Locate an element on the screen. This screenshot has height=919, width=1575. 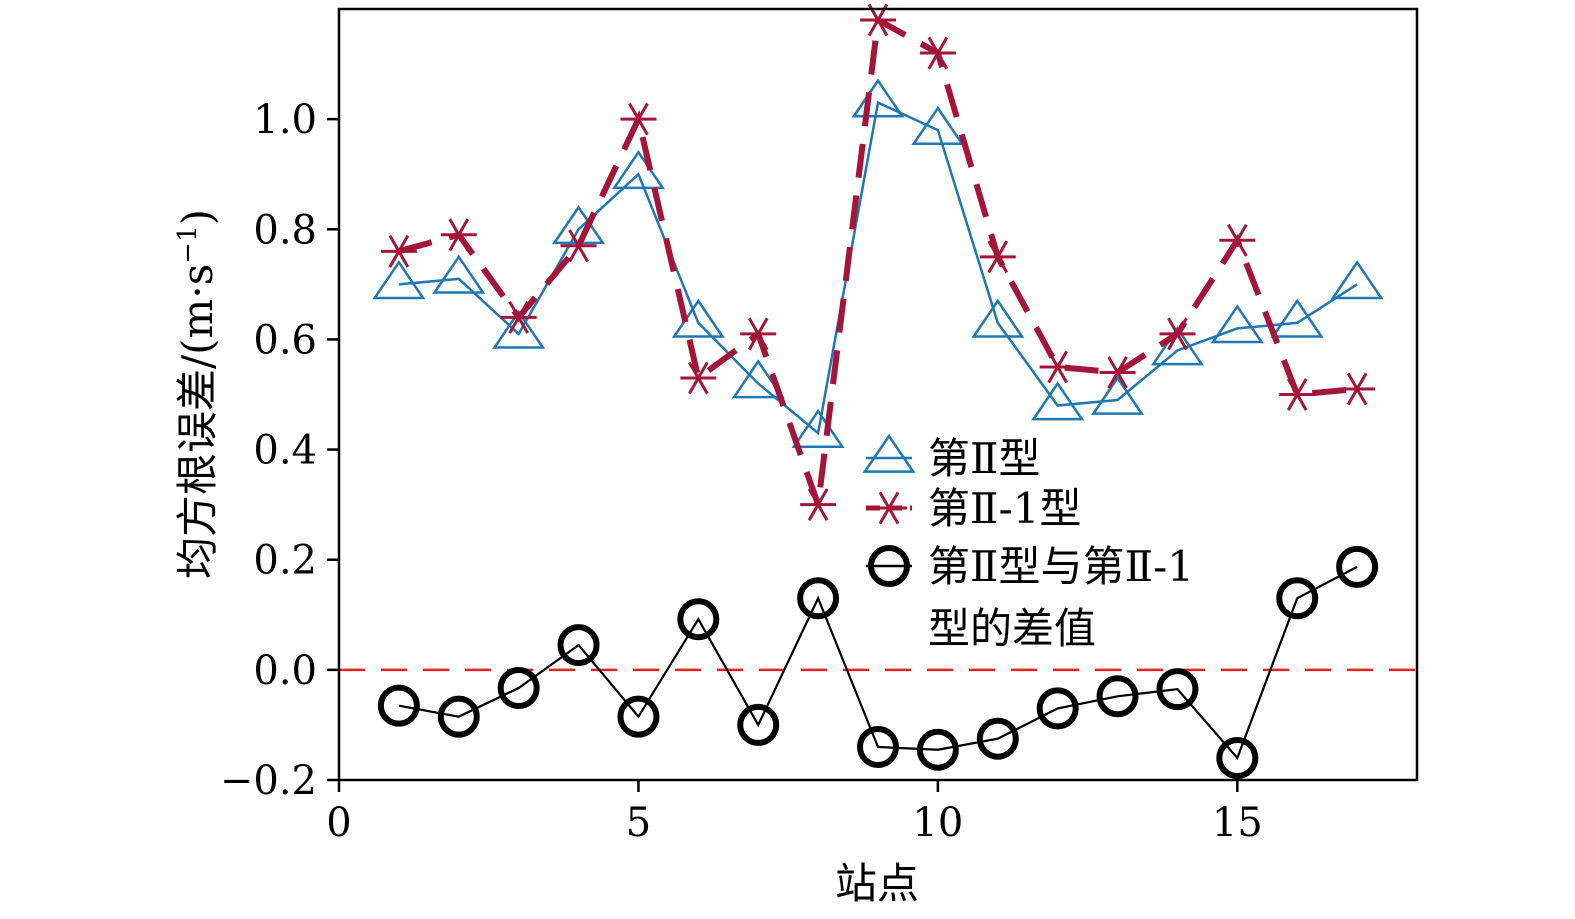
legend-entry-3: 第Ⅱ型与第Ⅱ-1 型的差值 is located at coordinates (1030, 597).